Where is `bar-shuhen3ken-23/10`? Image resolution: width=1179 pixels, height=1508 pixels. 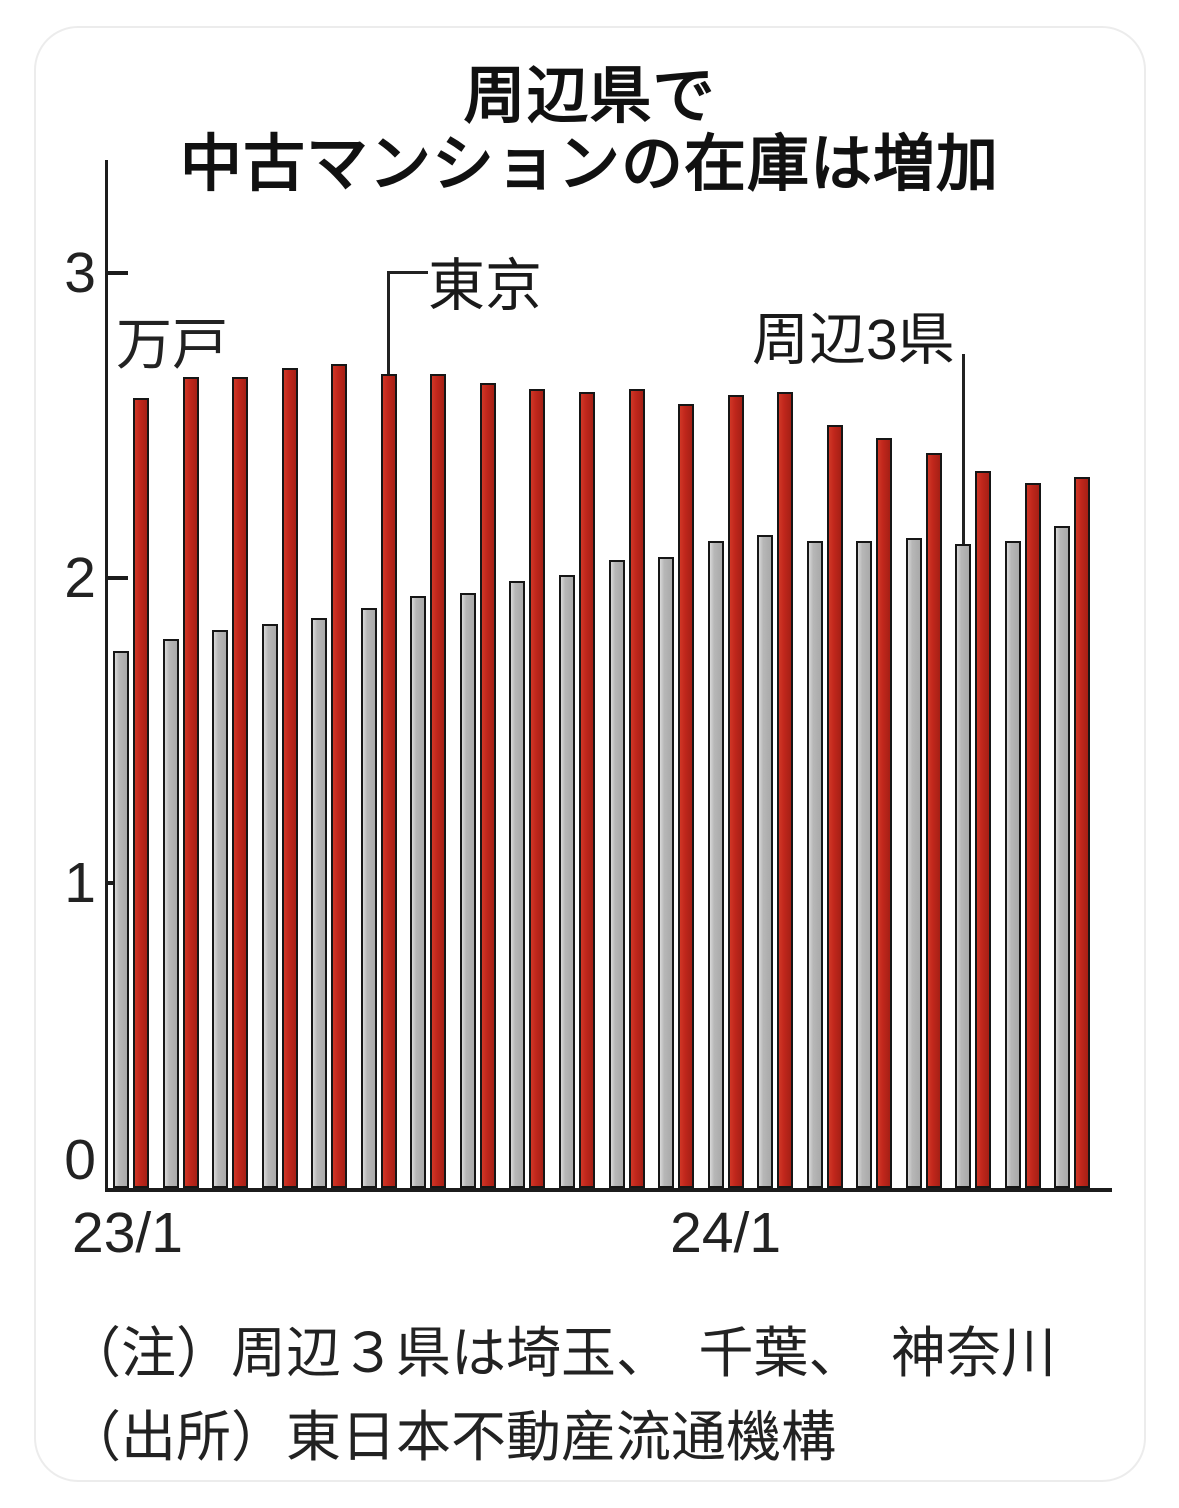 bar-shuhen3ken-23/10 is located at coordinates (566, 881).